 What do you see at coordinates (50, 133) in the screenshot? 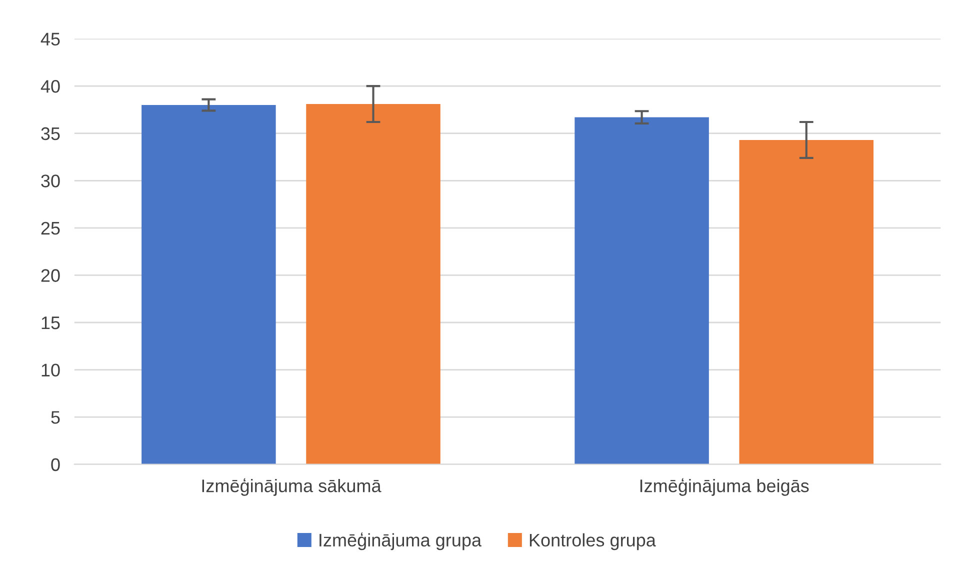
I see `y-tick-label: 35` at bounding box center [50, 133].